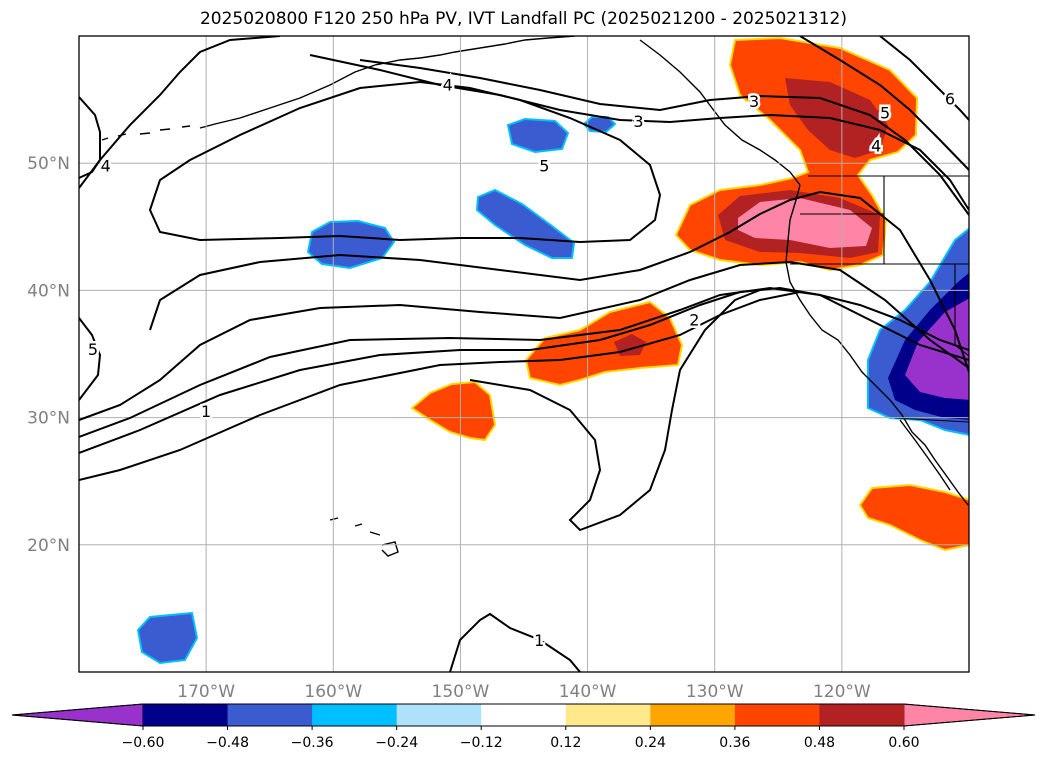 Image resolution: width=1047 pixels, height=765 pixels. I want to click on anomaly-region-oregon-peak, so click(805, 223).